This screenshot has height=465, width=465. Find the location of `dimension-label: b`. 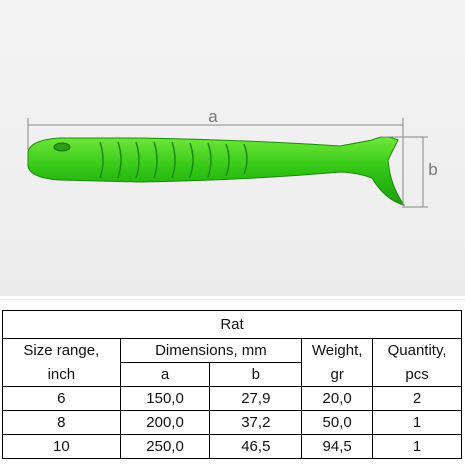

dimension-label: b is located at coordinates (432, 169).